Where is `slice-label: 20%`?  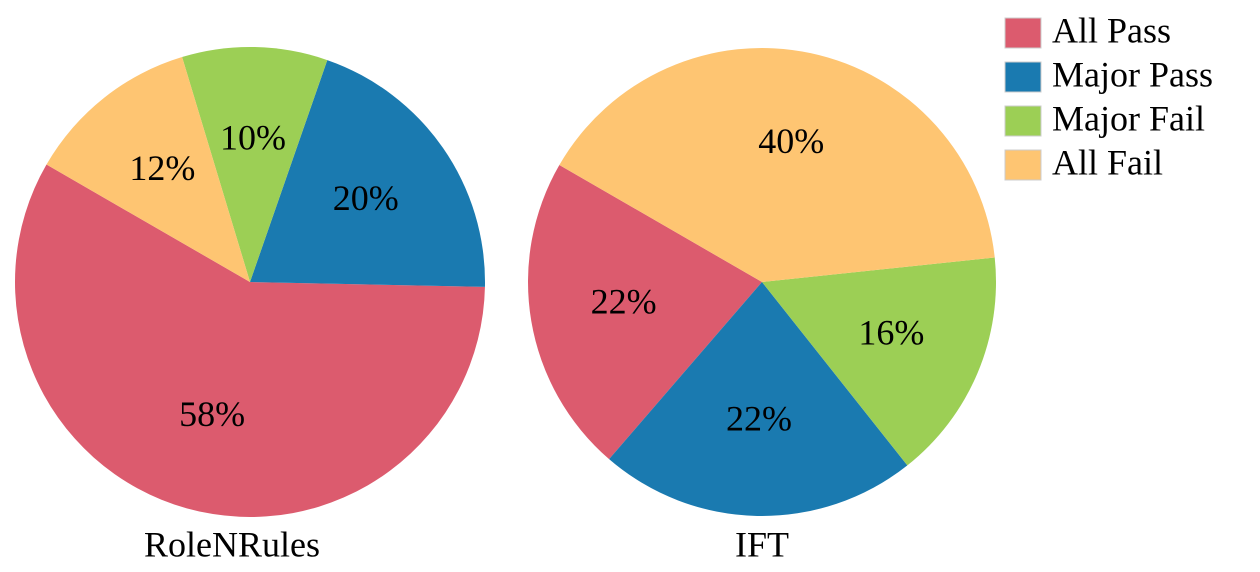 slice-label: 20% is located at coordinates (366, 198).